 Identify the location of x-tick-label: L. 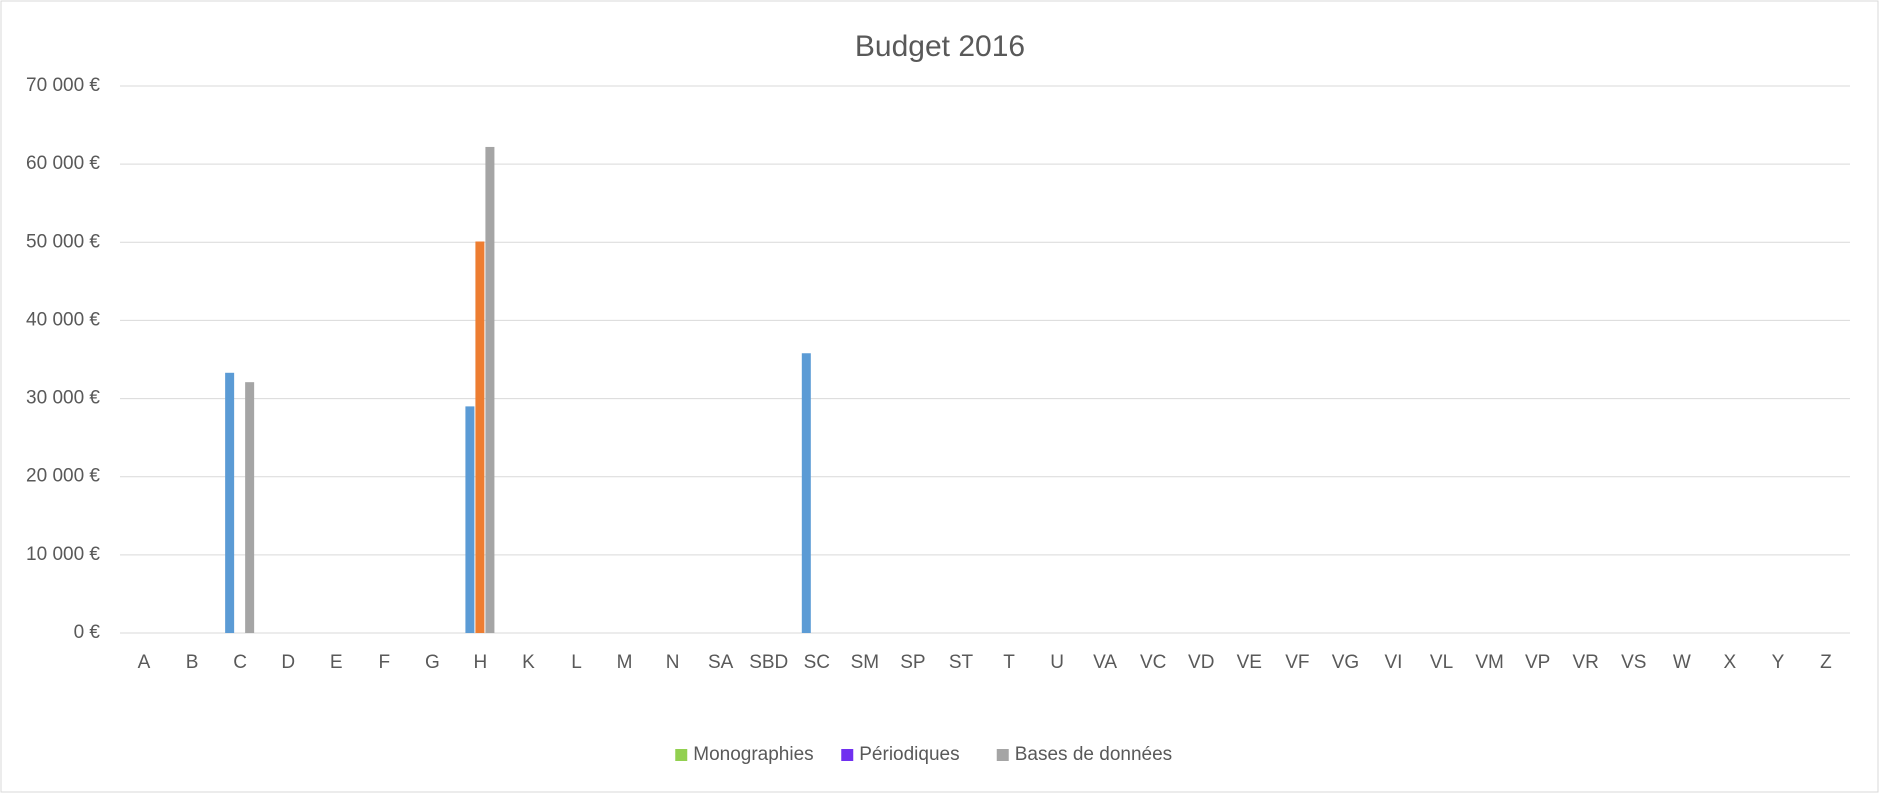
(576, 662).